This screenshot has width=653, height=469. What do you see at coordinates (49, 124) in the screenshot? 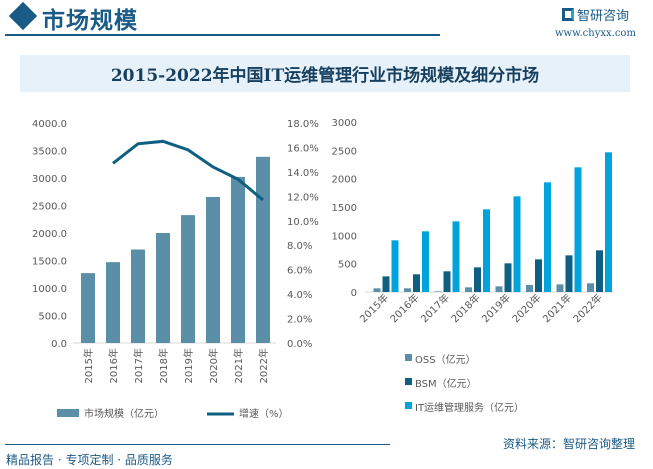
I see `y-tick-left: 4000.0` at bounding box center [49, 124].